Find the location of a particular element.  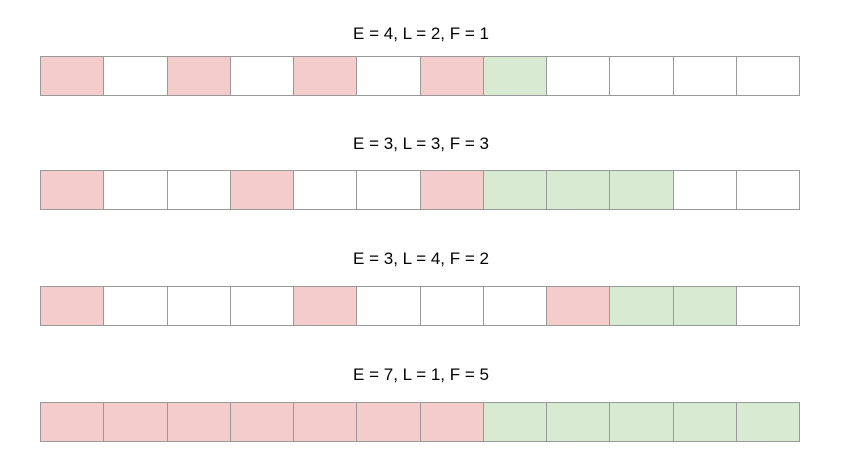

row-label: E = 7, L = 1, F = 5 is located at coordinates (421, 374).